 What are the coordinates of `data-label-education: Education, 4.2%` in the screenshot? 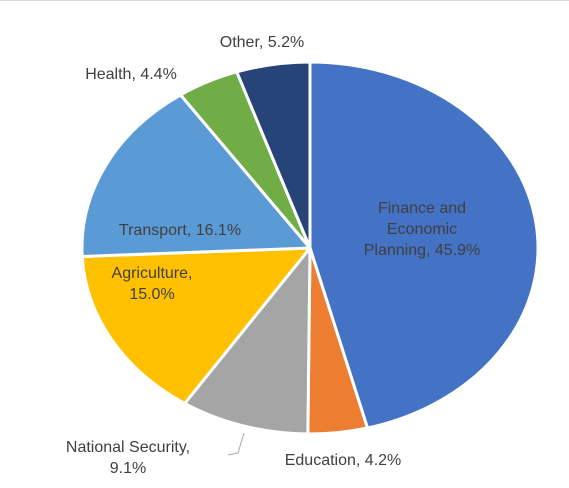 It's located at (343, 460).